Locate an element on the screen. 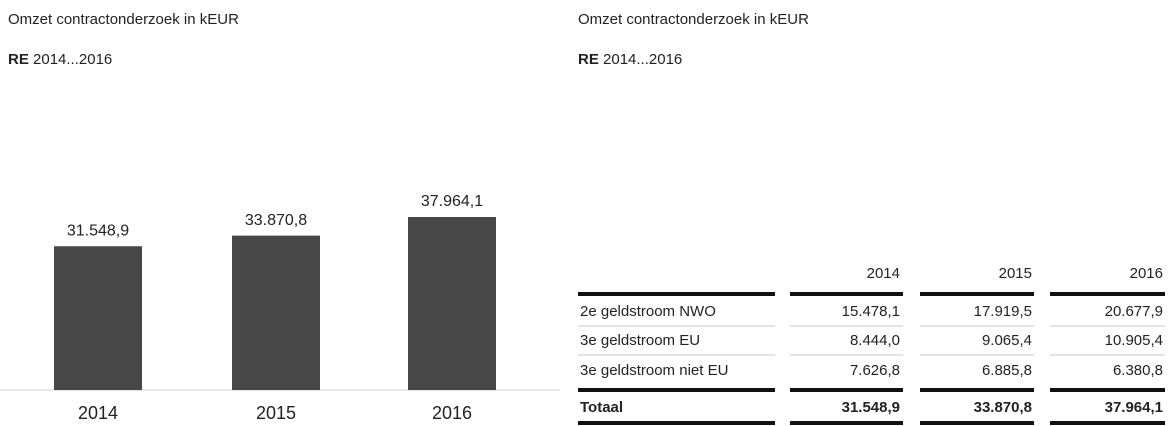 This screenshot has width=1168, height=426. chart-subtitle: RE 2014...2016 is located at coordinates (60, 59).